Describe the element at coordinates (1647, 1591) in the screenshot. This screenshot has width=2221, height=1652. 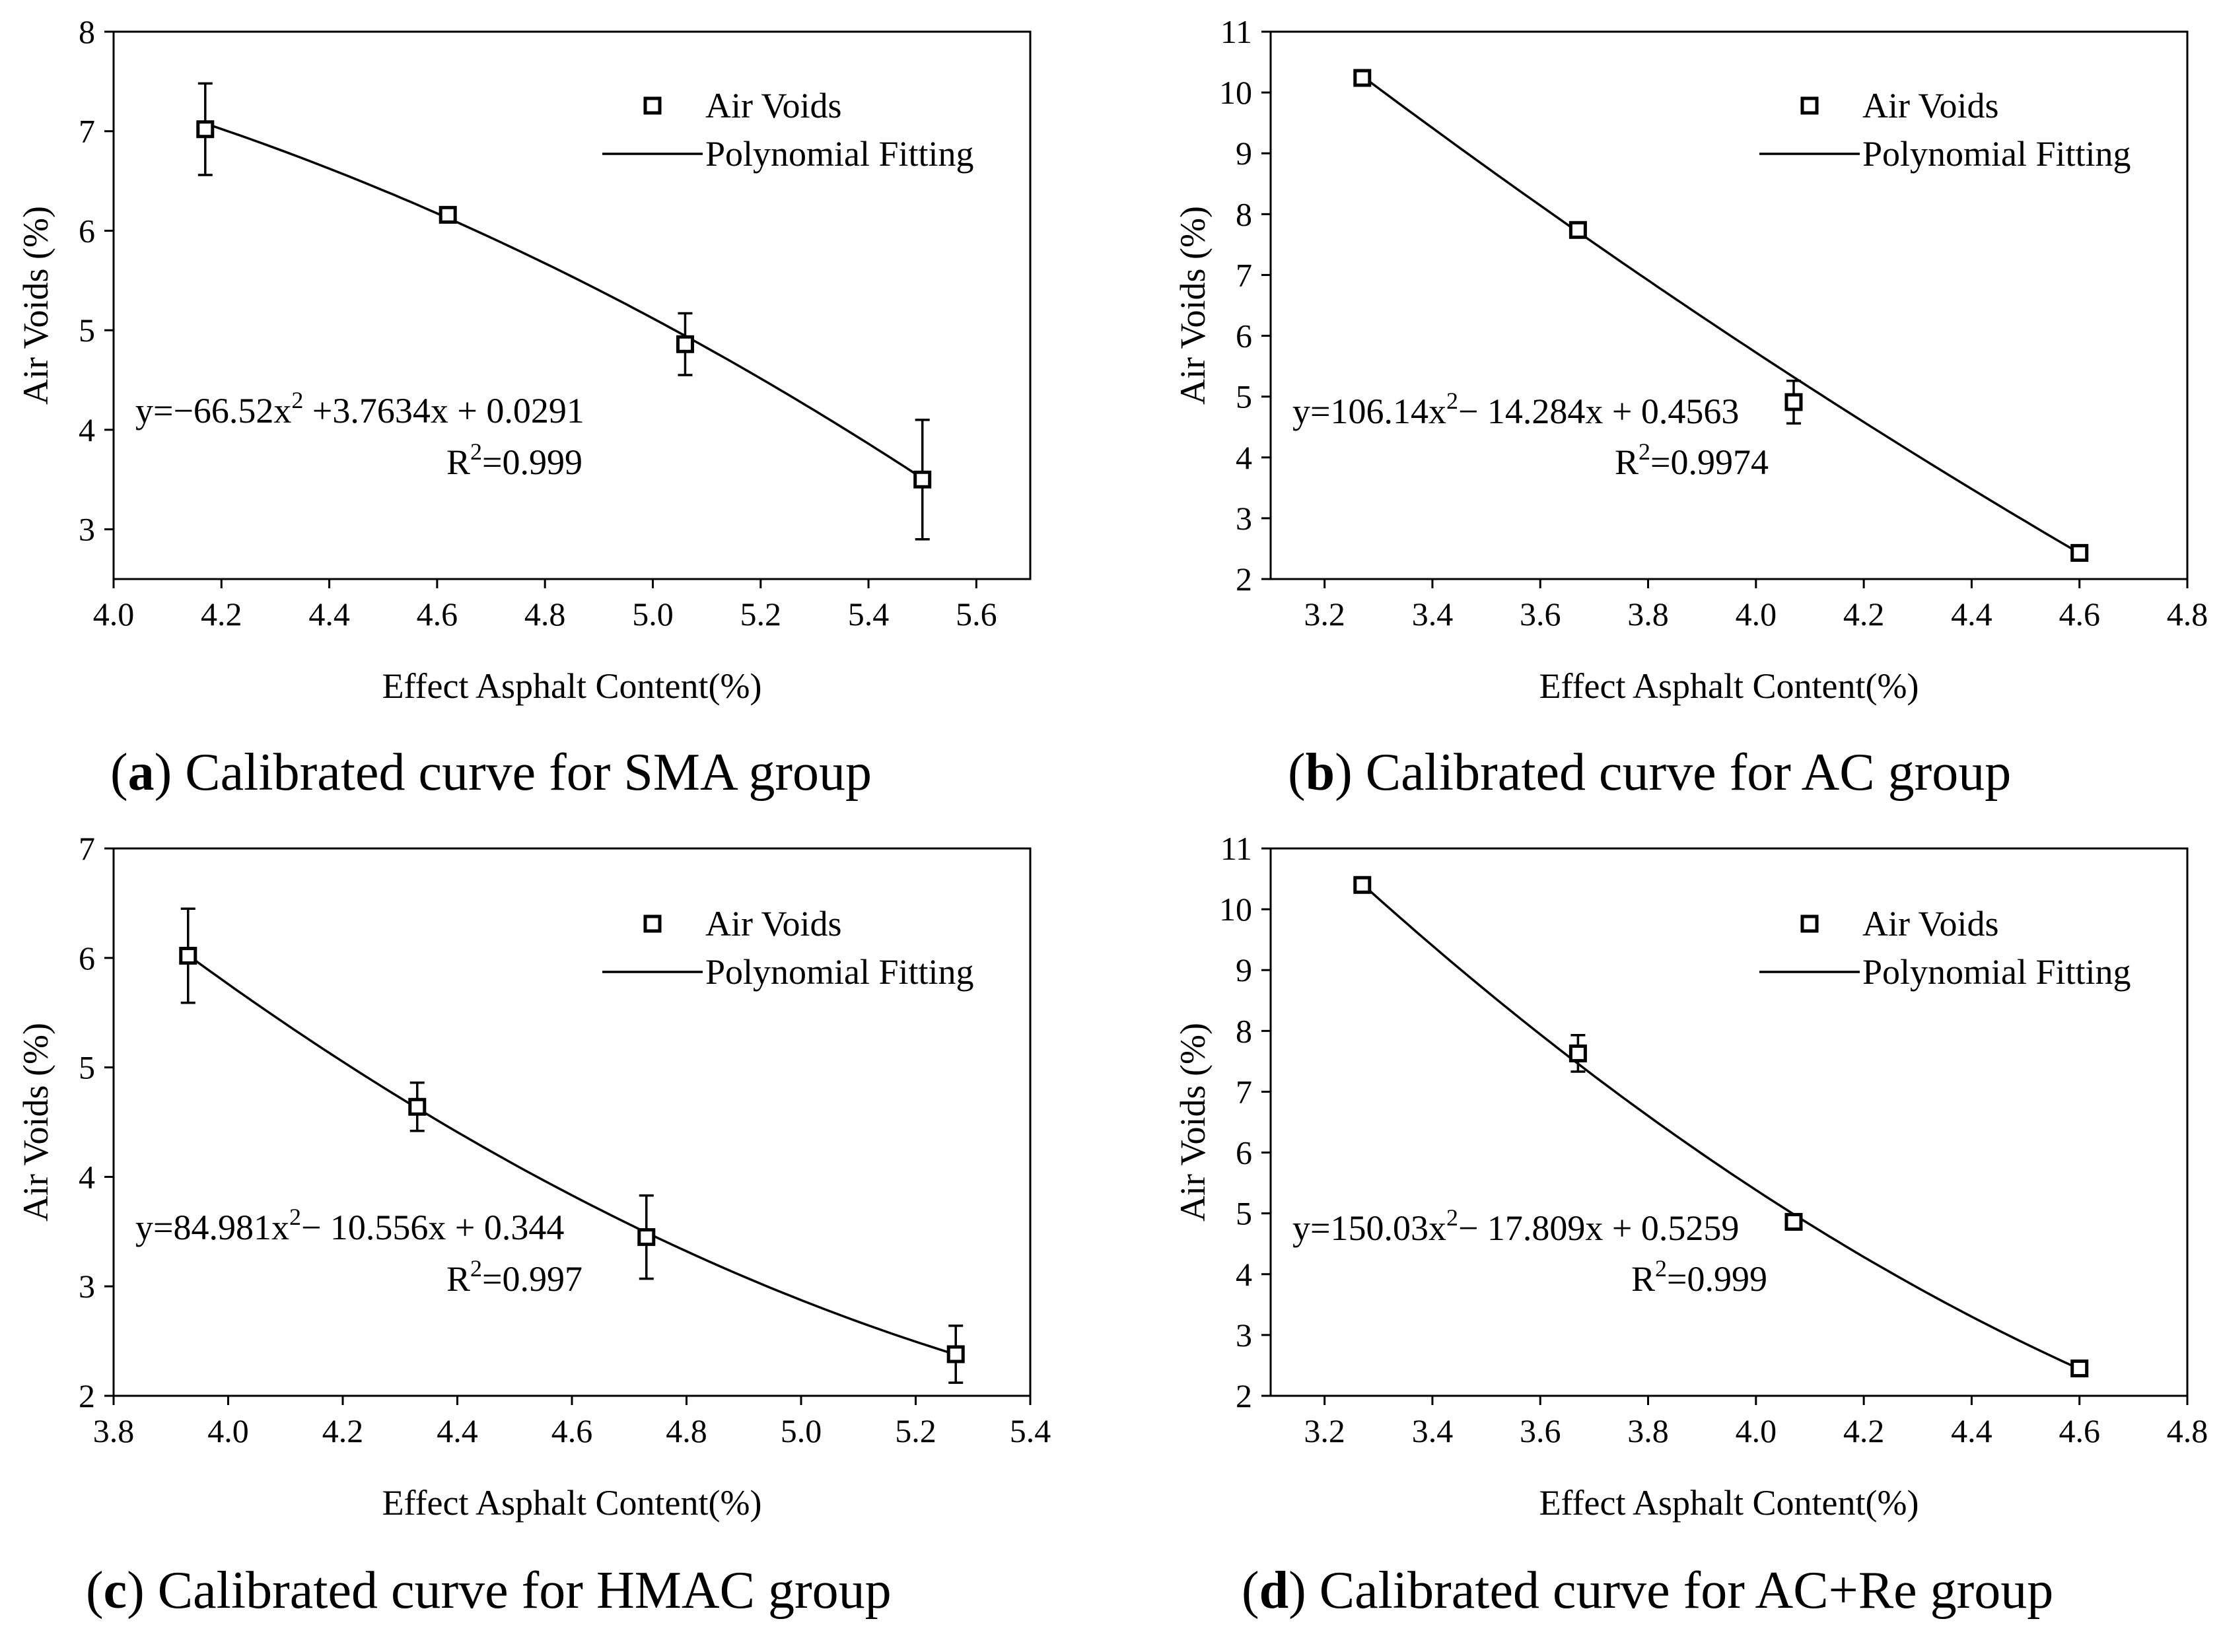
I see `panel-caption: (d) Calibrated curve for AC+Re group` at that location.